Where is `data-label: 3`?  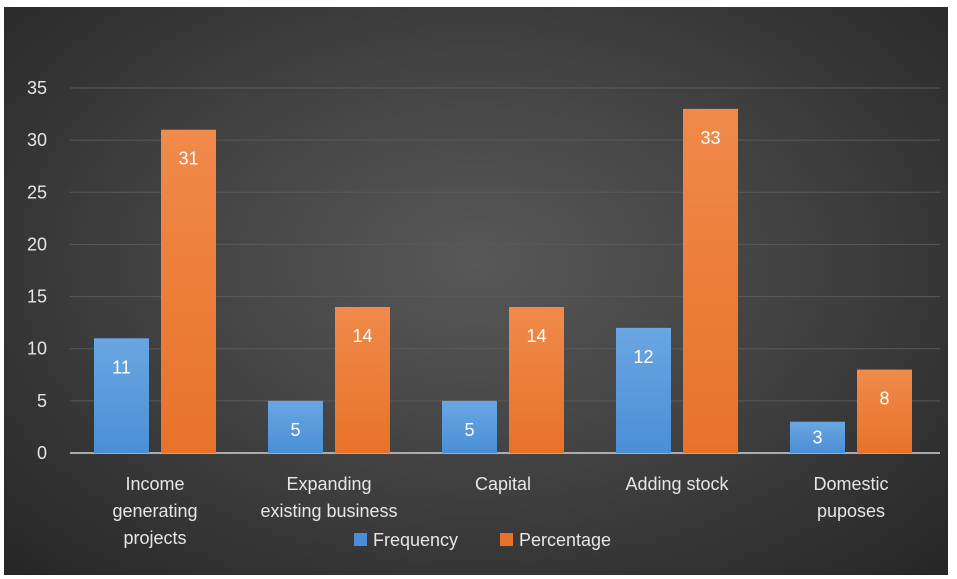 data-label: 3 is located at coordinates (817, 437).